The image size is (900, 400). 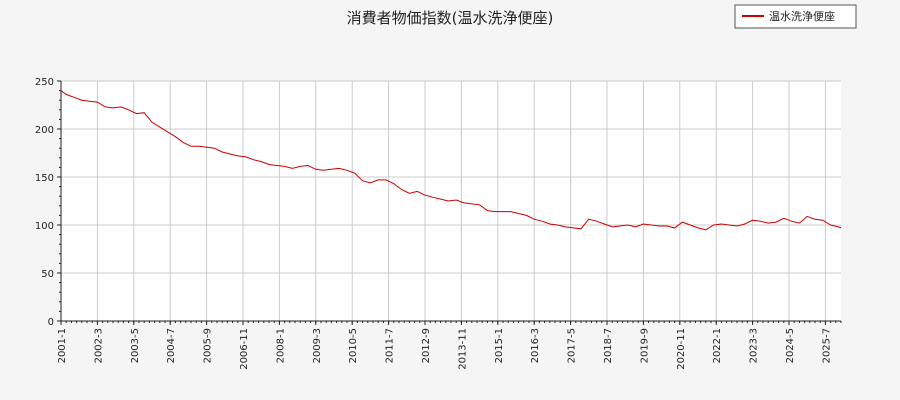 I want to click on legend: 温水洗浄便座, so click(x=795, y=16).